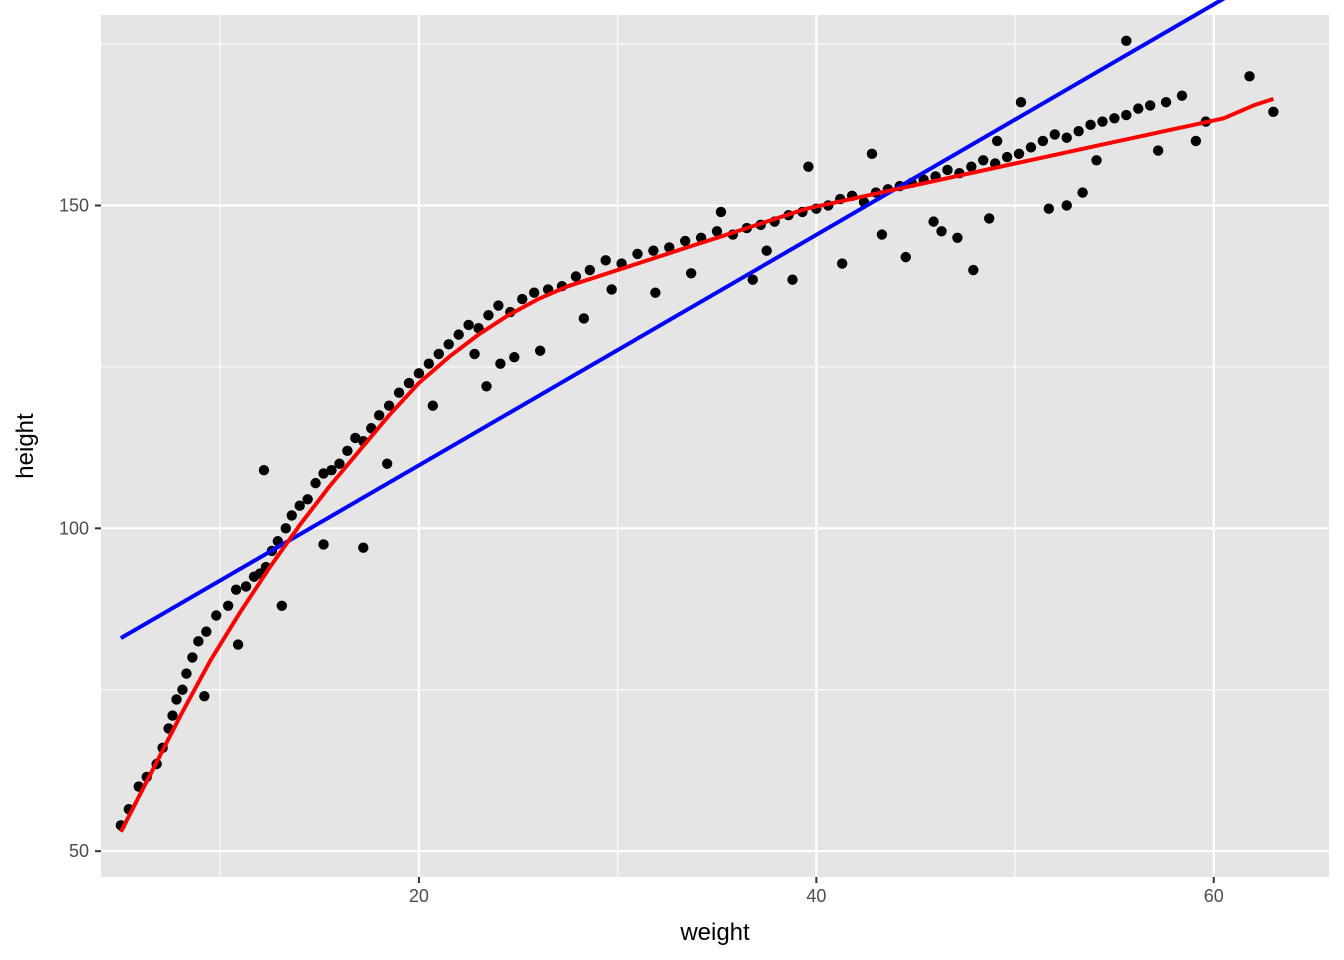 The width and height of the screenshot is (1344, 960). Describe the element at coordinates (74, 528) in the screenshot. I see `y-tick-label: 100` at that location.